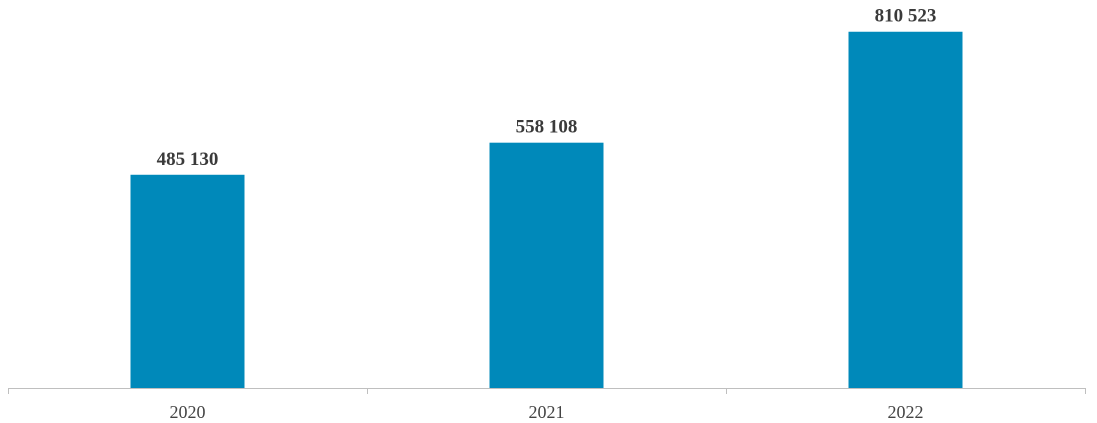 The height and width of the screenshot is (423, 1097). I want to click on tick-label-2021: 2021, so click(547, 412).